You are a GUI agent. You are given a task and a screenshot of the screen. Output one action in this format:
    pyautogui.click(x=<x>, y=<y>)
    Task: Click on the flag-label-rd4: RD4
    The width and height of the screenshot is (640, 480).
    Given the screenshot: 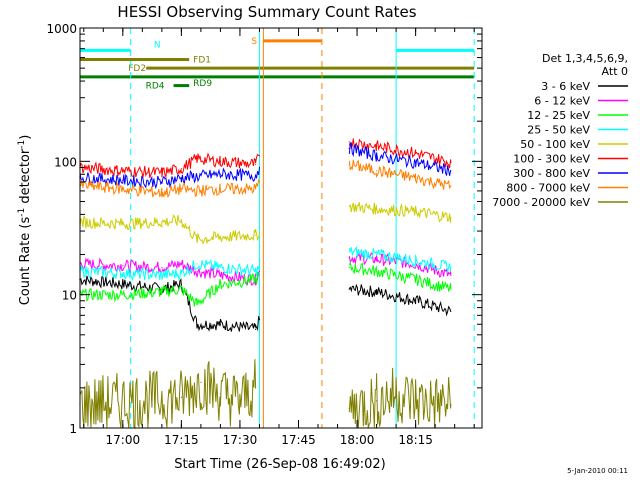 What is the action you would take?
    pyautogui.click(x=155, y=87)
    